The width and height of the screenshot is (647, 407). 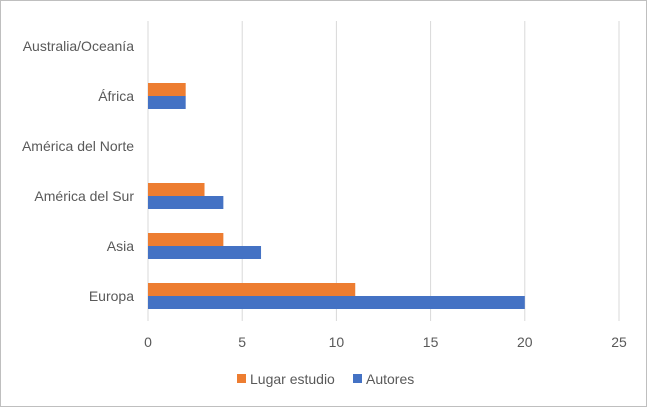 I want to click on category-label: África, so click(x=116, y=96).